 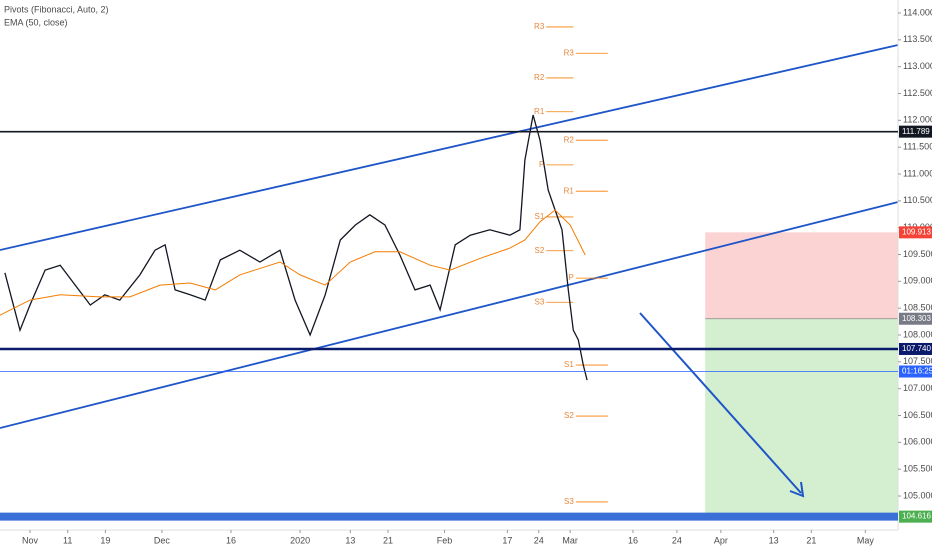 I want to click on level-label: 111.789, so click(x=916, y=131).